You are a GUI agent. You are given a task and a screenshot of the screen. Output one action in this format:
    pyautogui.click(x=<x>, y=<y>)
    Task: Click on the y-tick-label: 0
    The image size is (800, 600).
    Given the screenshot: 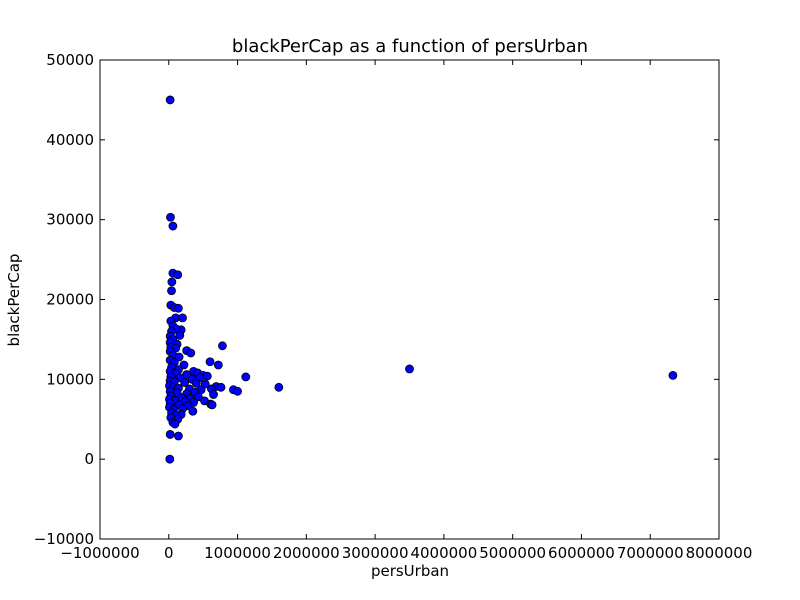 What is the action you would take?
    pyautogui.click(x=89, y=459)
    